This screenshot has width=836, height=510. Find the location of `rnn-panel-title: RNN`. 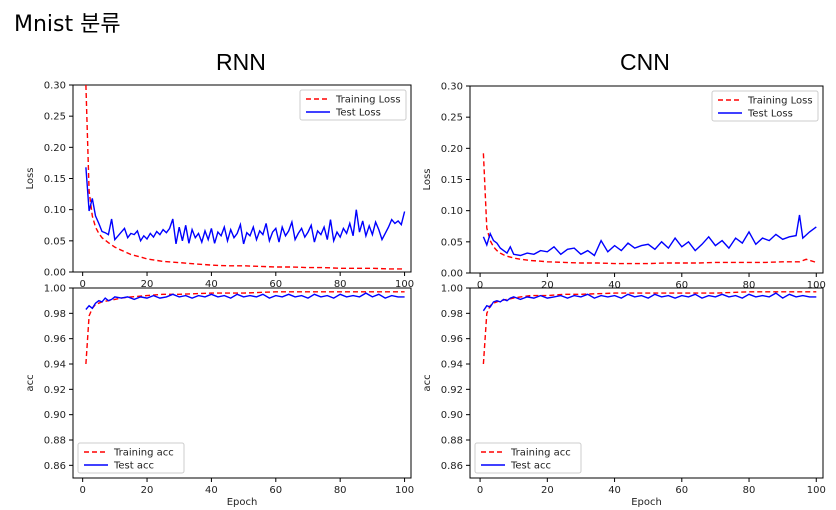

rnn-panel-title: RNN is located at coordinates (241, 62).